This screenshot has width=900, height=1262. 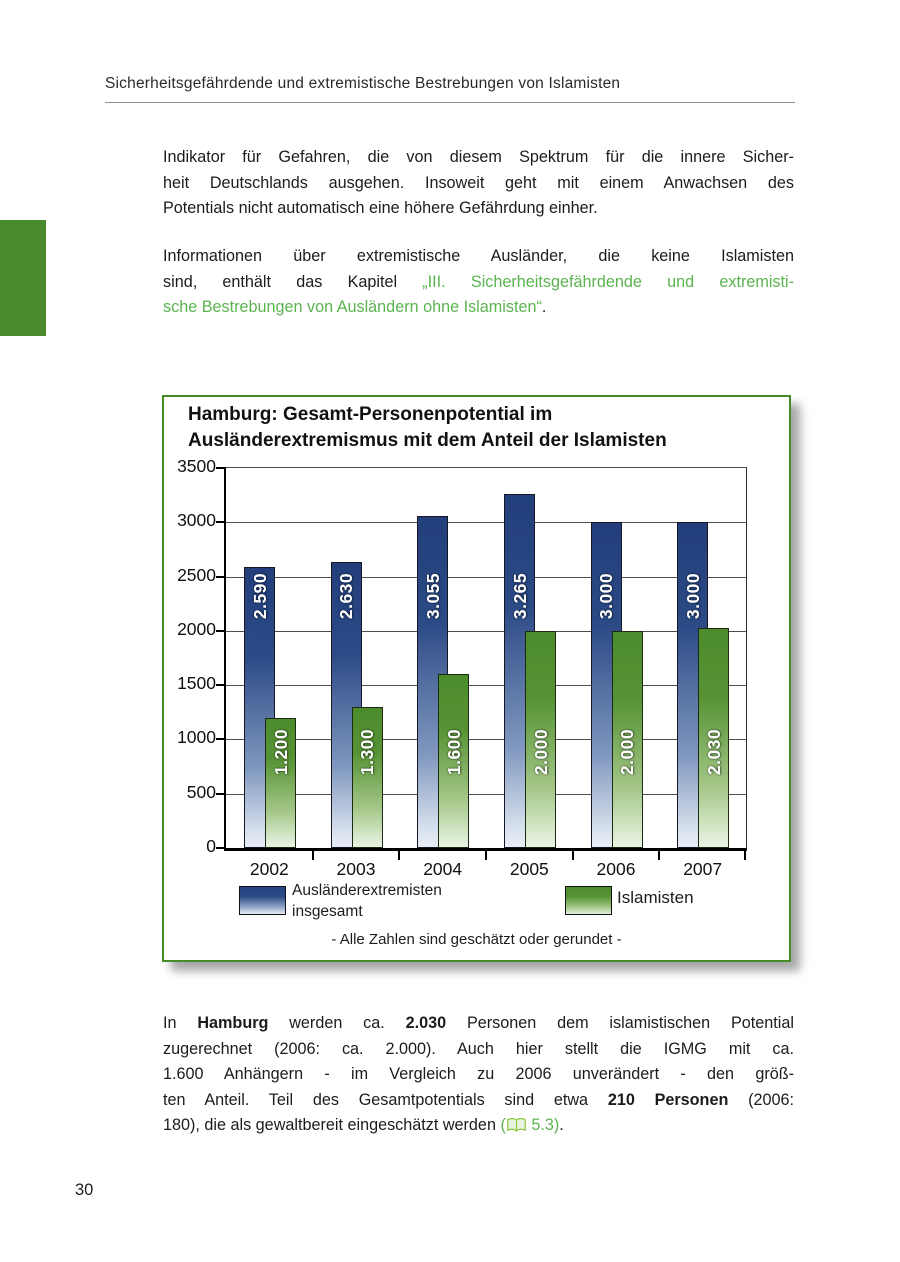 What do you see at coordinates (211, 846) in the screenshot?
I see `y-axis-label: 0` at bounding box center [211, 846].